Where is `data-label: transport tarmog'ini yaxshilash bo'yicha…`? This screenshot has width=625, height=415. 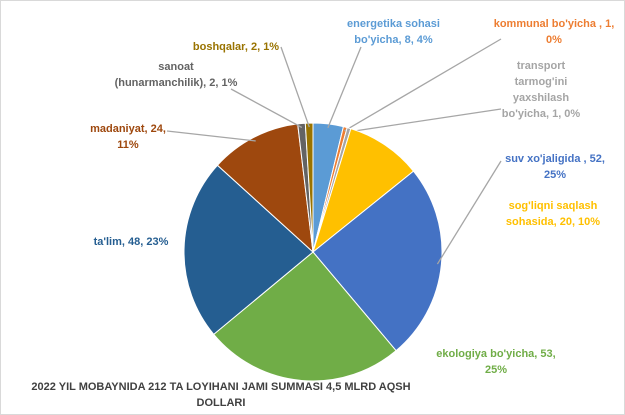
data-label: transport tarmog'ini yaxshilash bo'yicha… is located at coordinates (541, 90).